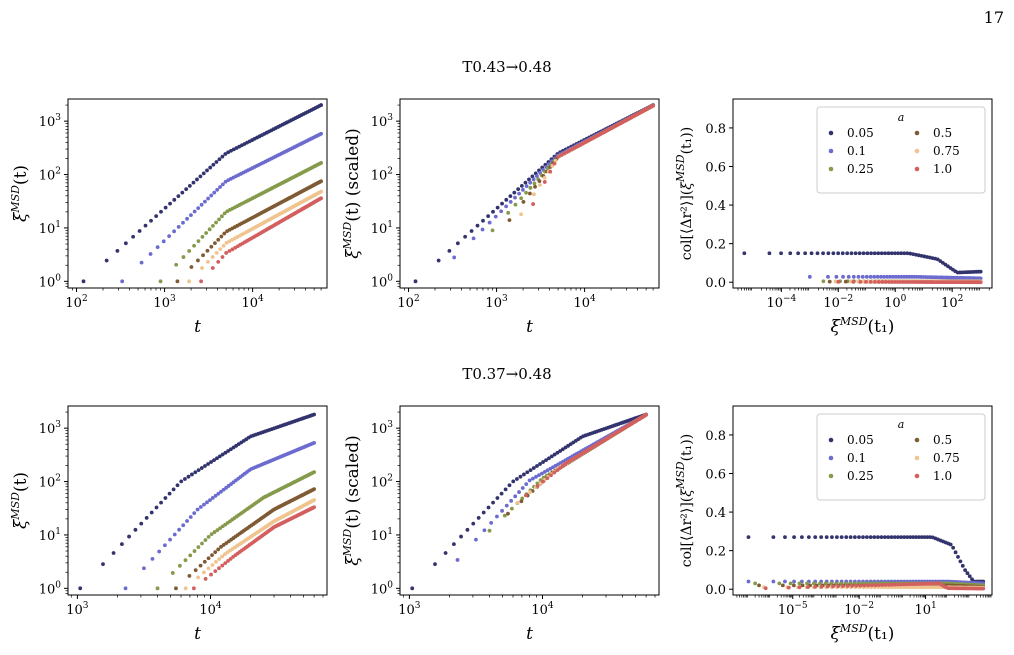 Image resolution: width=1014 pixels, height=655 pixels. What do you see at coordinates (418, 606) in the screenshot?
I see `tick-exponent: 3` at bounding box center [418, 606].